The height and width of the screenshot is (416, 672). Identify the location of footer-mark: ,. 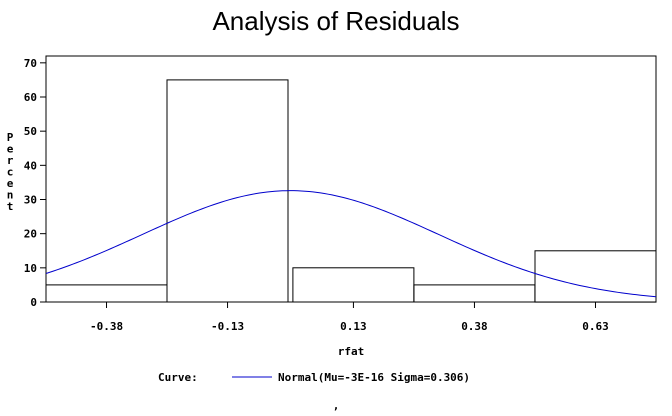
(336, 405).